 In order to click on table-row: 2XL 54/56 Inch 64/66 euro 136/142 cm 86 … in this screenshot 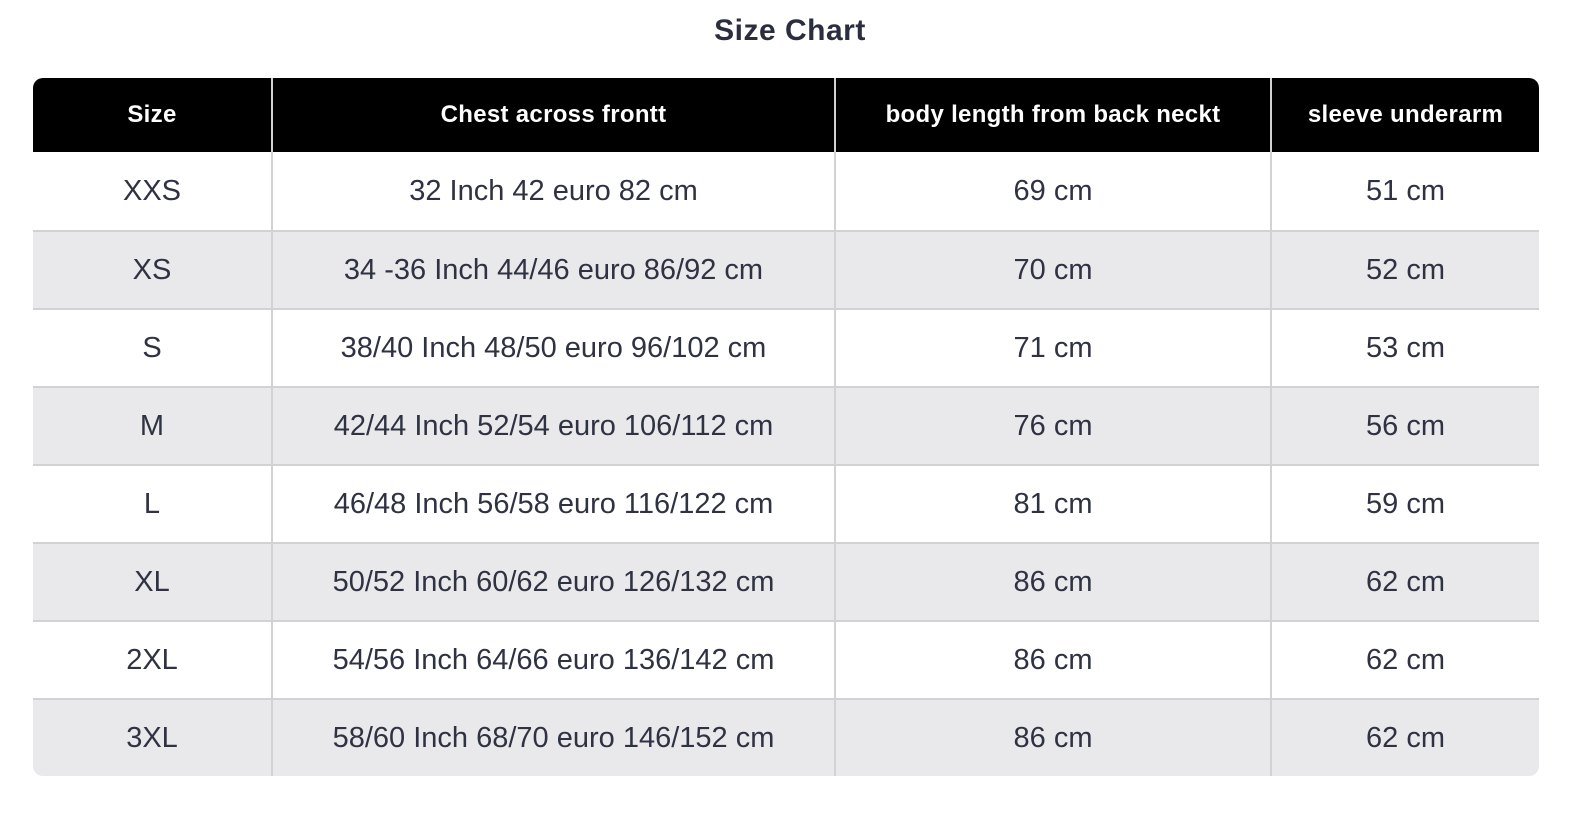, I will do `click(786, 659)`.